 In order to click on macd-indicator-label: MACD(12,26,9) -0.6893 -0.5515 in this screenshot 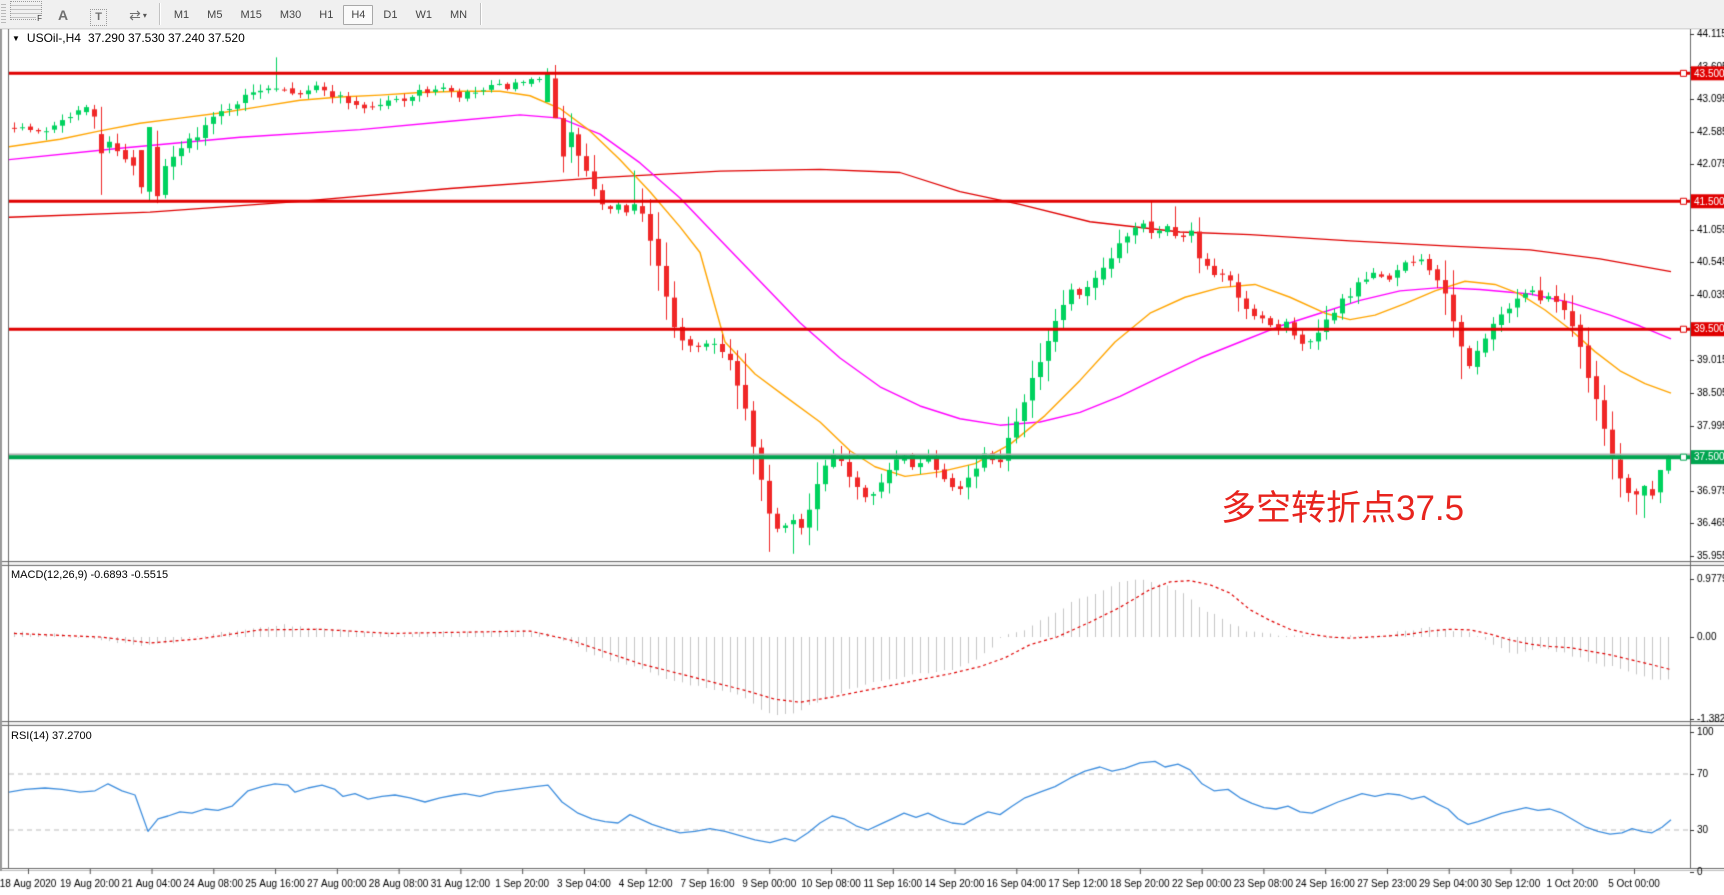, I will do `click(90, 575)`.